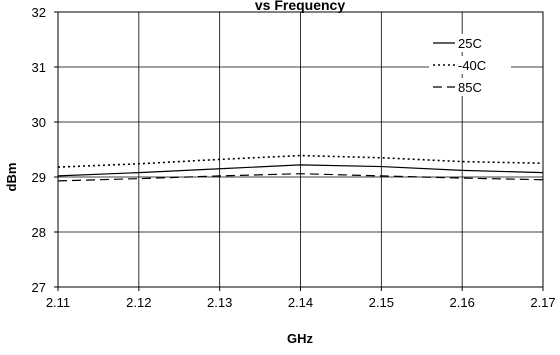  I want to click on y-tick-label: 31, so click(39, 67).